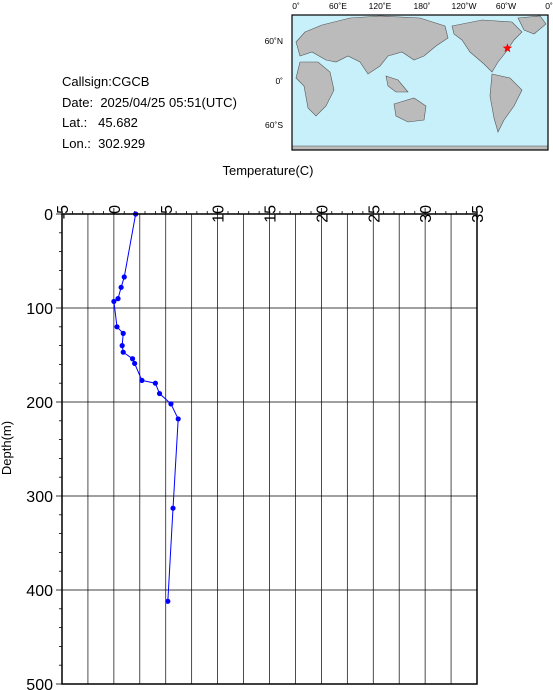 The height and width of the screenshot is (690, 553). Describe the element at coordinates (63, 212) in the screenshot. I see `x-tick-label: -5` at that location.